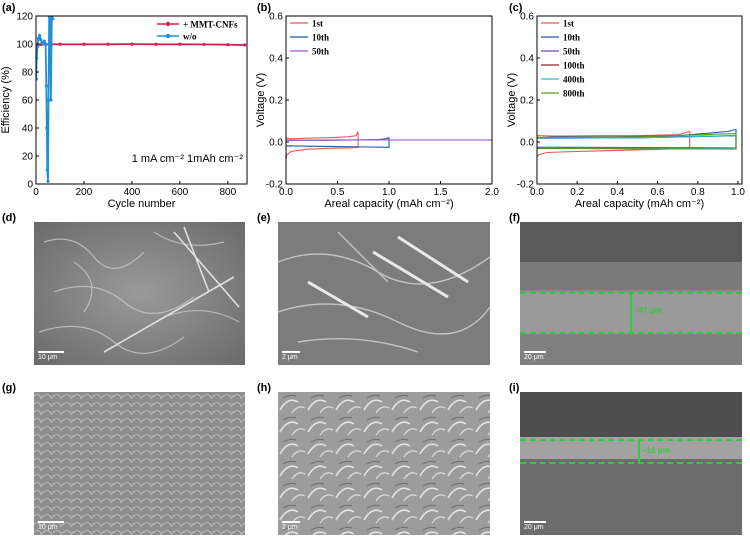 Image resolution: width=750 pixels, height=539 pixels. I want to click on legend-label-b-2: 50th, so click(320, 52).